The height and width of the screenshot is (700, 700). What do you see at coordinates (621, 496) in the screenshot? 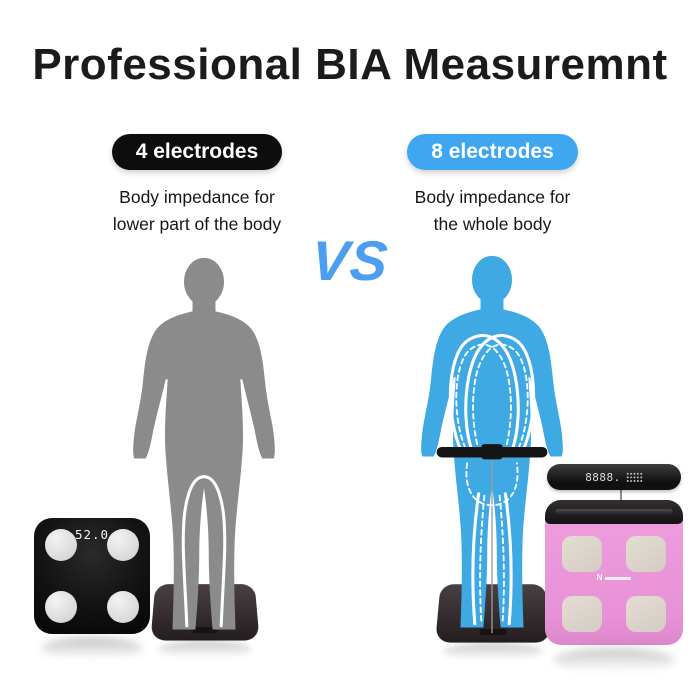
I see `handle-cable` at bounding box center [621, 496].